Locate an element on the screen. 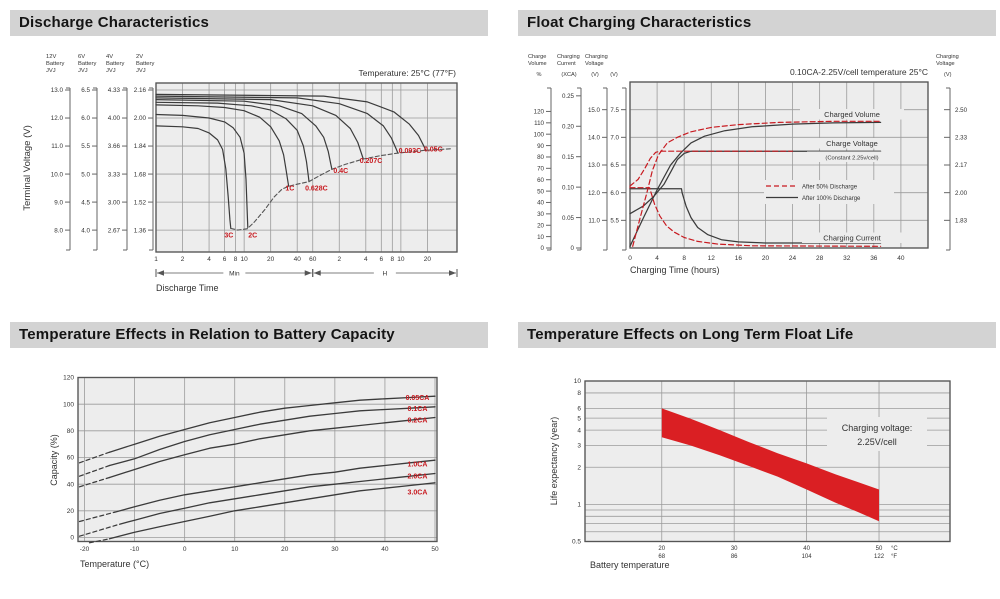 The width and height of the screenshot is (1000, 599). svg-text: 2.00 is located at coordinates (961, 193).